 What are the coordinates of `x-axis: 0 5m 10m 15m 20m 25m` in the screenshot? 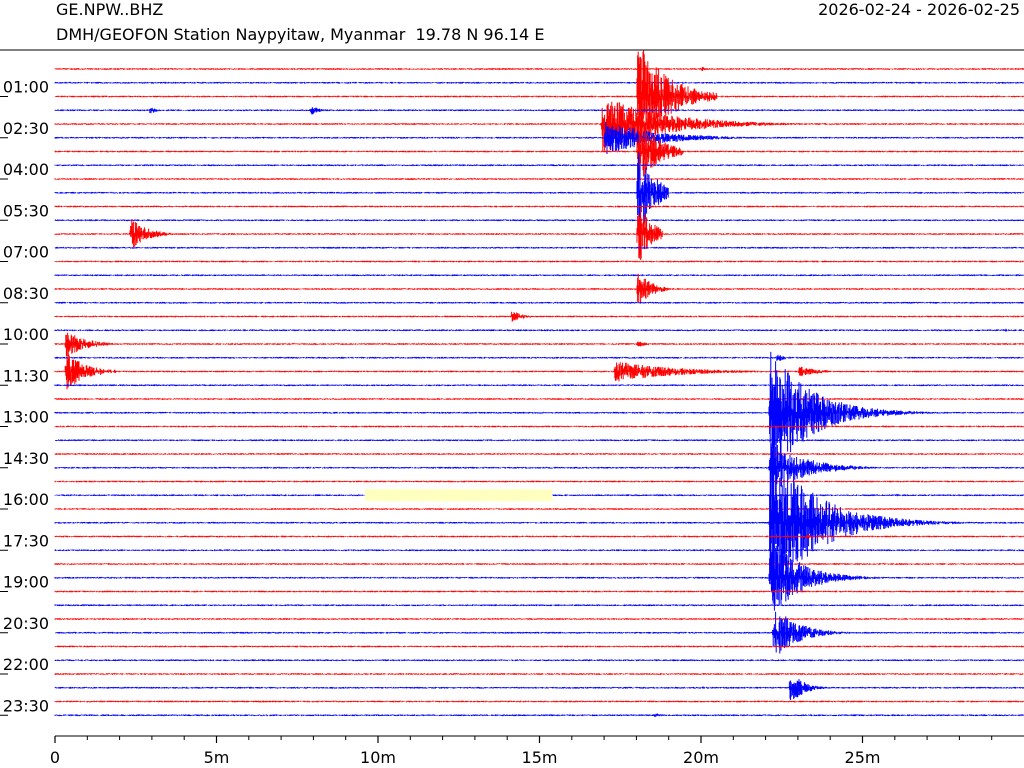 It's located at (537, 751).